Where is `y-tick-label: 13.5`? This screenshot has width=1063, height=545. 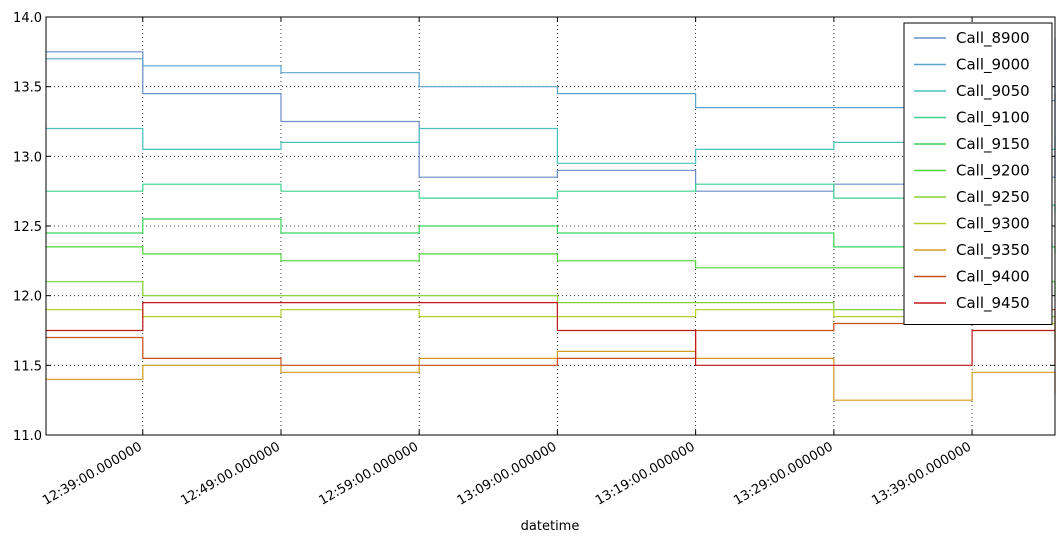 y-tick-label: 13.5 is located at coordinates (27, 88).